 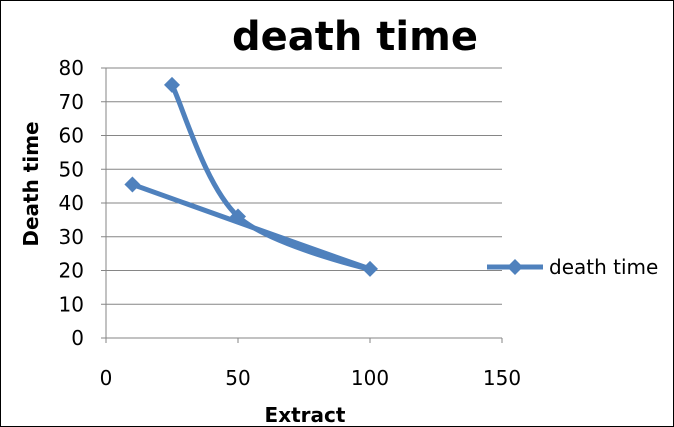 I want to click on y-tick-label: 40, so click(x=71, y=203).